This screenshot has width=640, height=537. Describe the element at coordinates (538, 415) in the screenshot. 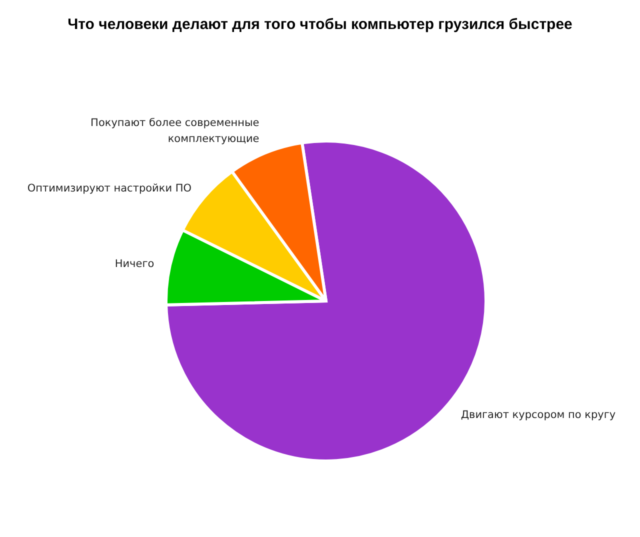

I see `slice-label: Двигают курсором по кругу` at that location.